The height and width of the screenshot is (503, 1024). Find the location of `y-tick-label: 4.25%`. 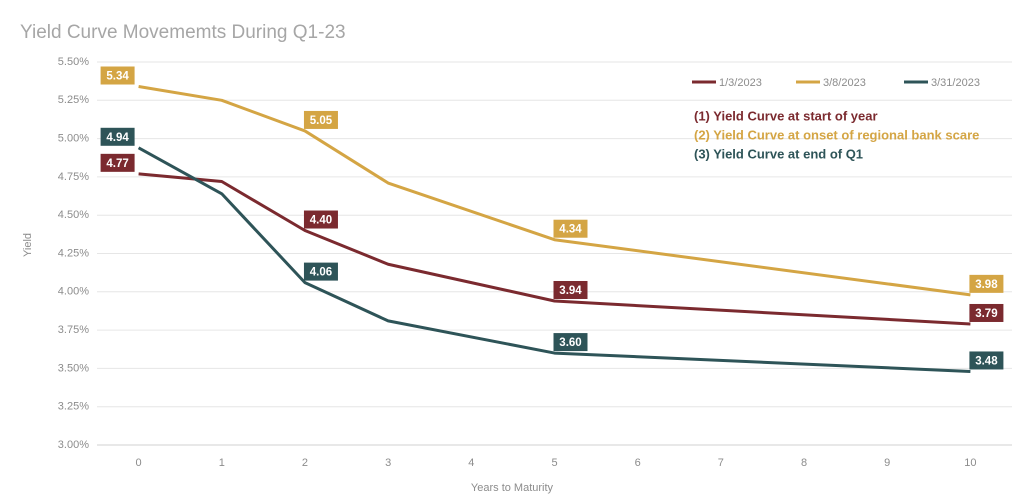

y-tick-label: 4.25% is located at coordinates (73, 253).